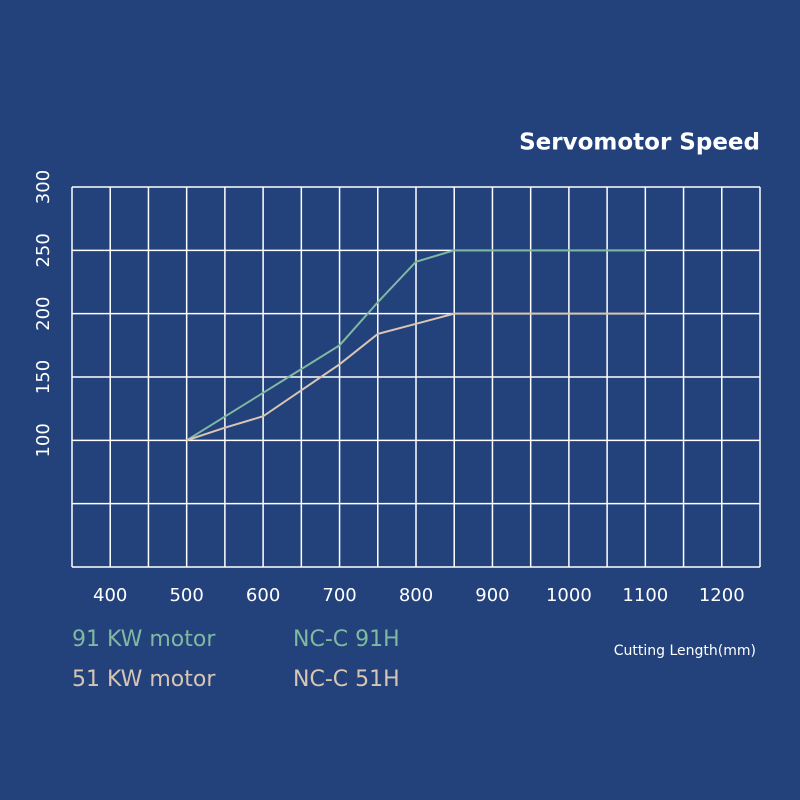 The width and height of the screenshot is (800, 800). I want to click on legend-motor: 51 KW motor, so click(144, 679).